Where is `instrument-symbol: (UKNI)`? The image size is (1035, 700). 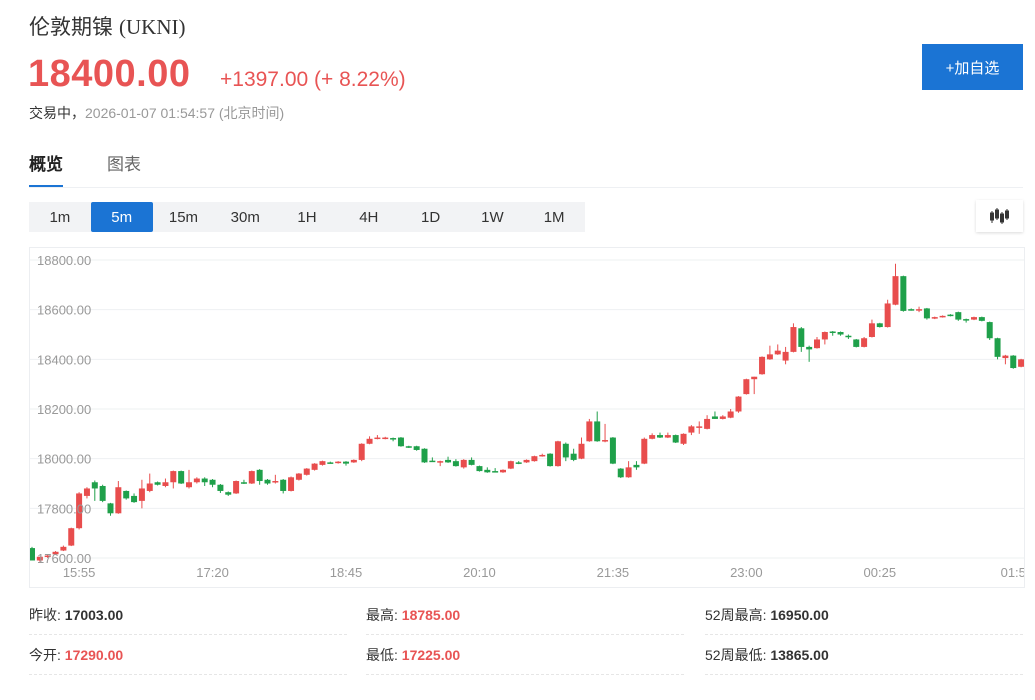
instrument-symbol: (UKNI) is located at coordinates (152, 27).